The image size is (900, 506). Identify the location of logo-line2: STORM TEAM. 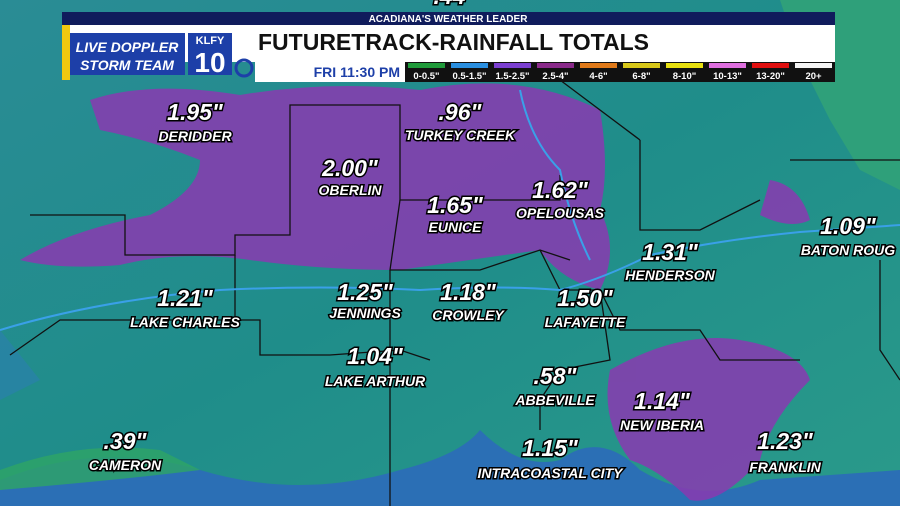
(127, 65).